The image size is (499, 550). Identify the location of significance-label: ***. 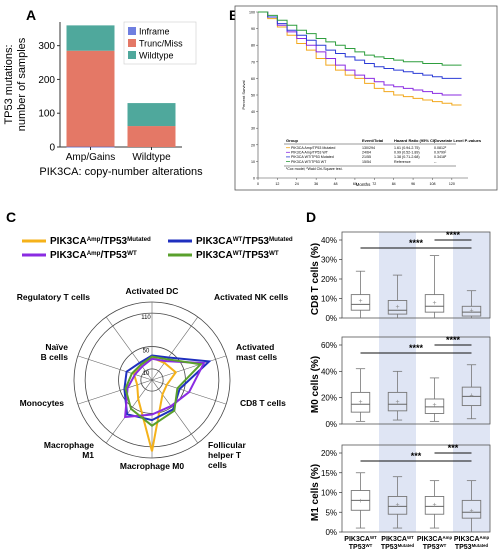
(416, 456).